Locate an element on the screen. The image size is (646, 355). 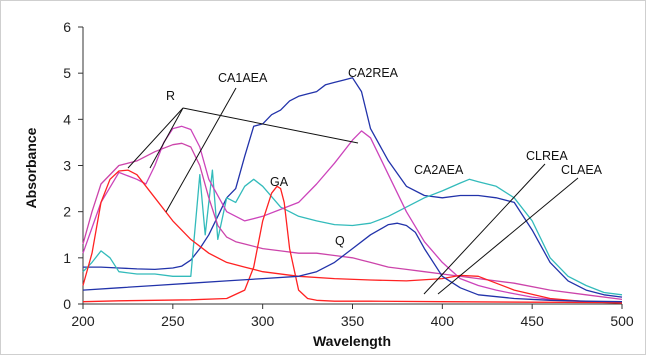
annotation-ga: GA is located at coordinates (279, 182).